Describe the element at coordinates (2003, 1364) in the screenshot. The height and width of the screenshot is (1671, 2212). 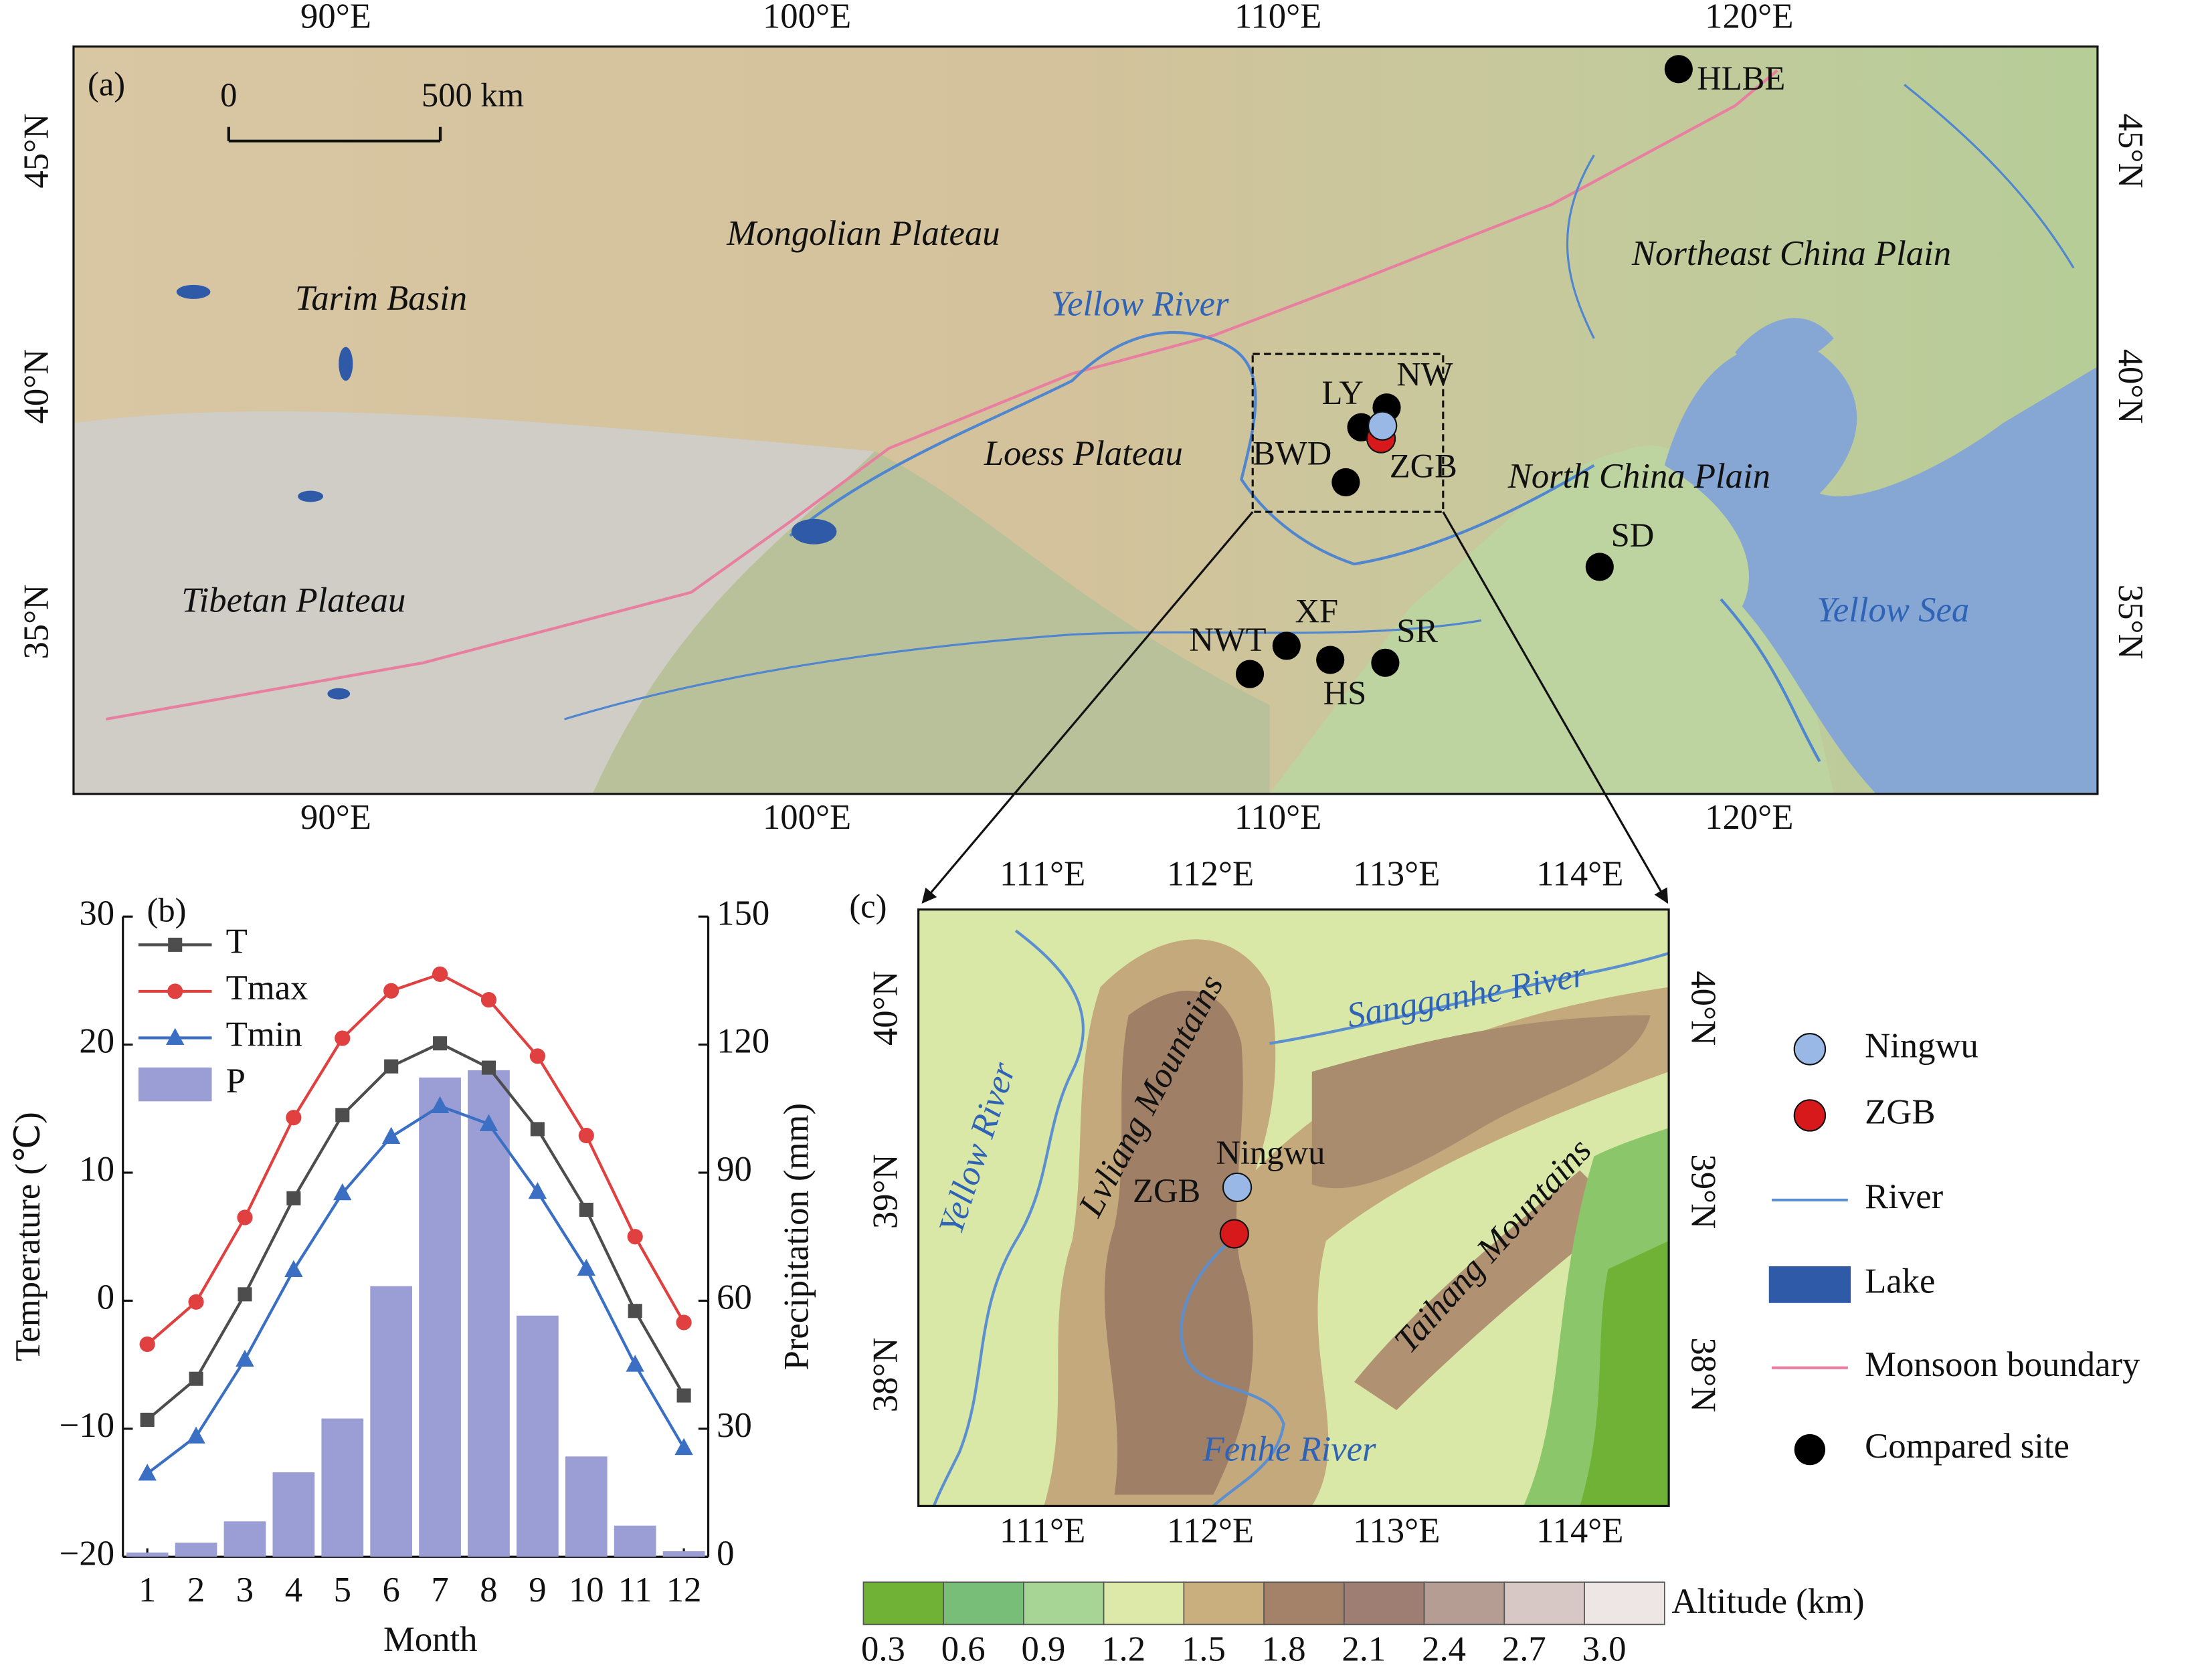
I see `legend-label: Monsoon boundary` at that location.